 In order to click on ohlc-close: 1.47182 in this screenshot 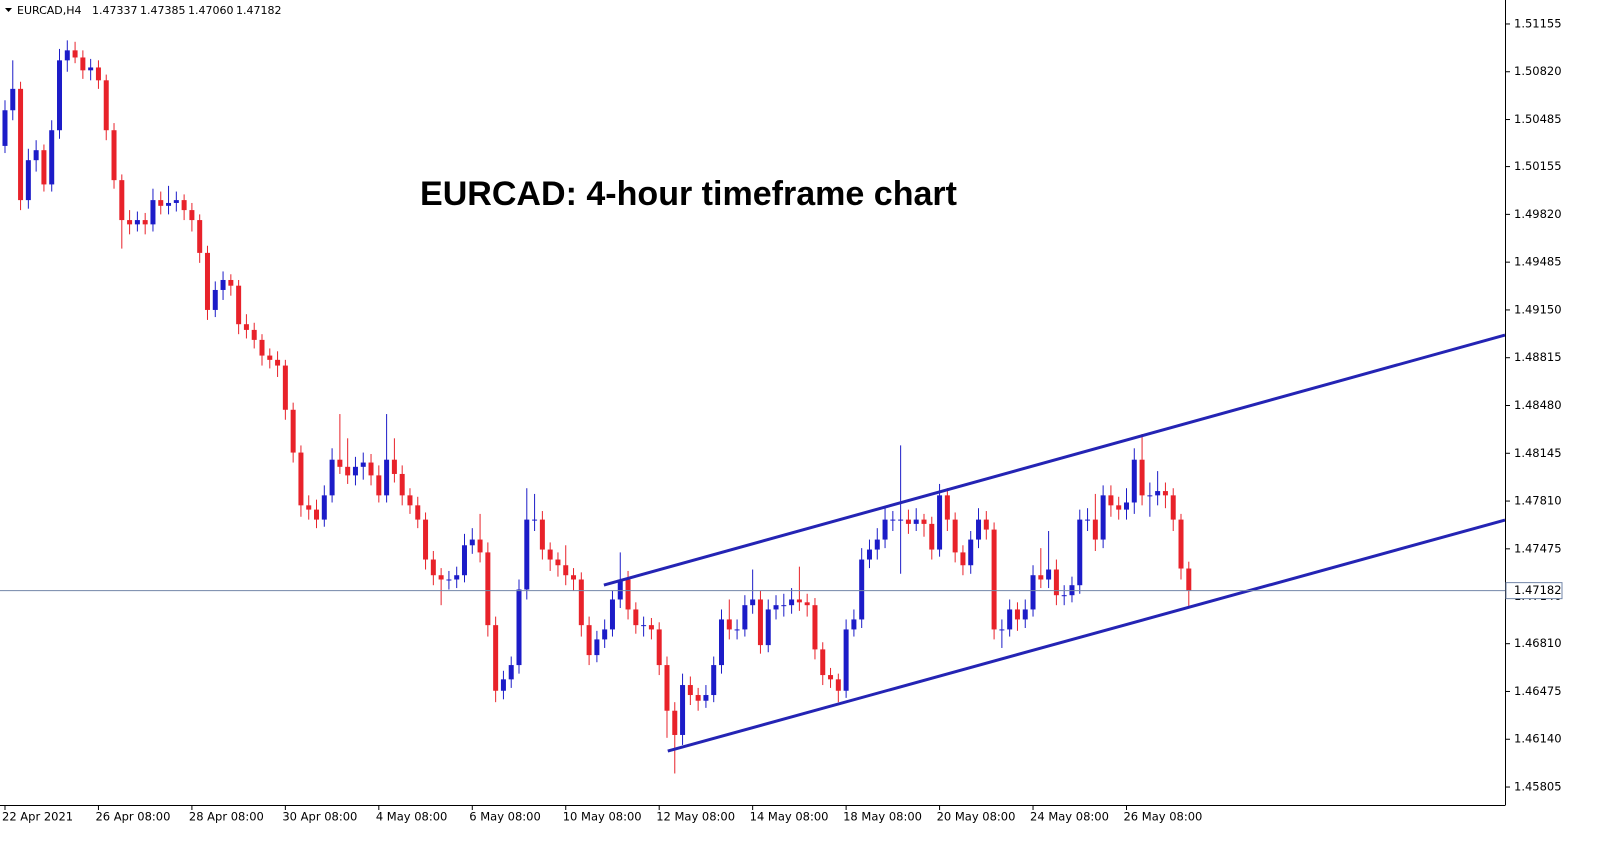, I will do `click(259, 10)`.